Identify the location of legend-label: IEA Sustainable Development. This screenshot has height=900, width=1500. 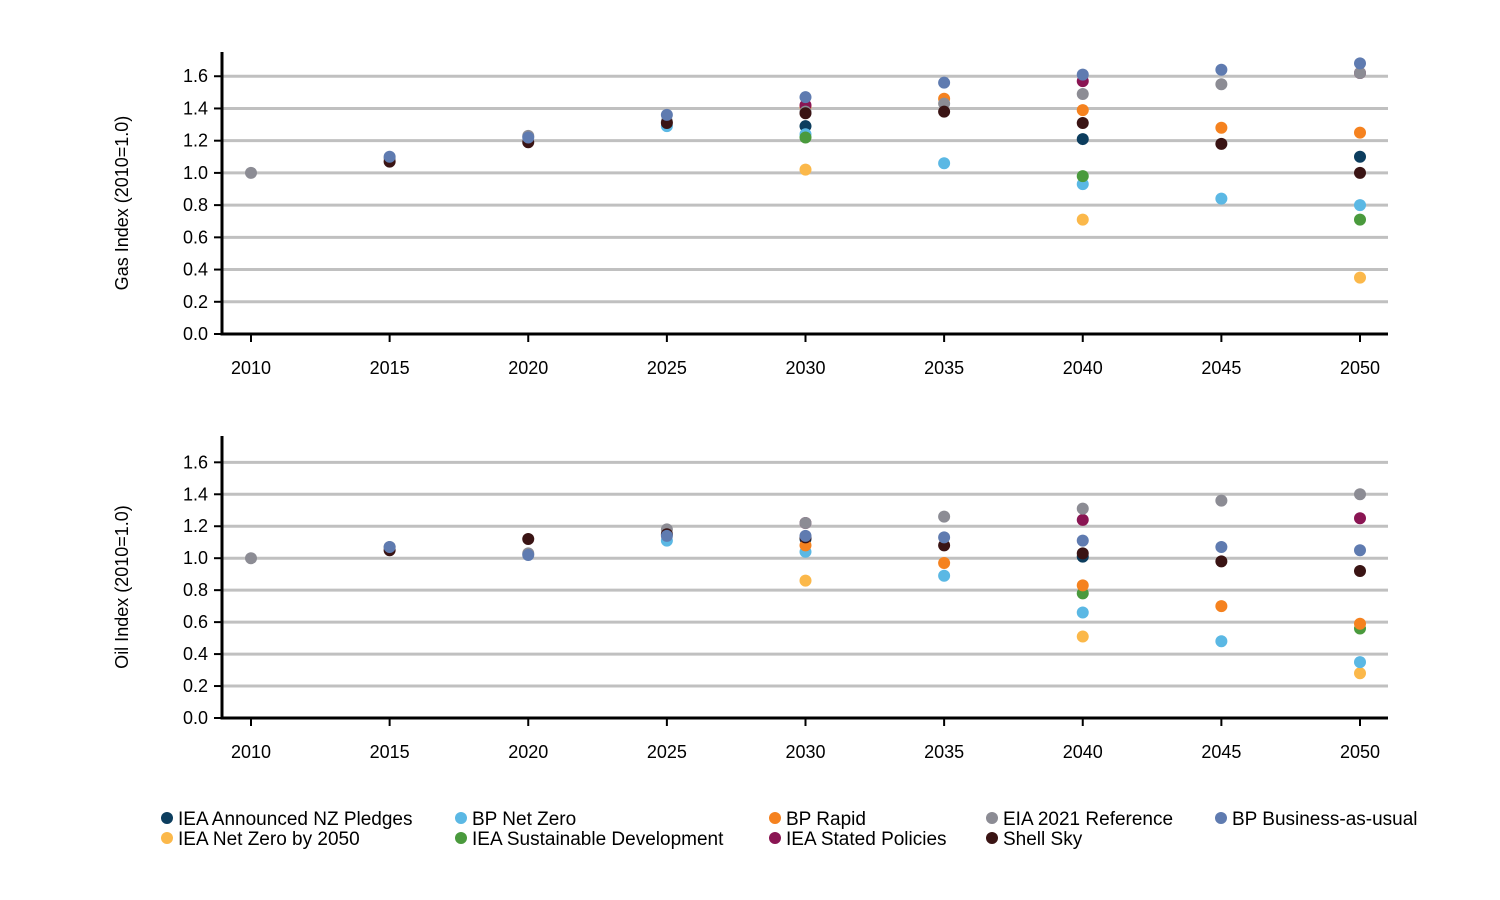
(598, 839).